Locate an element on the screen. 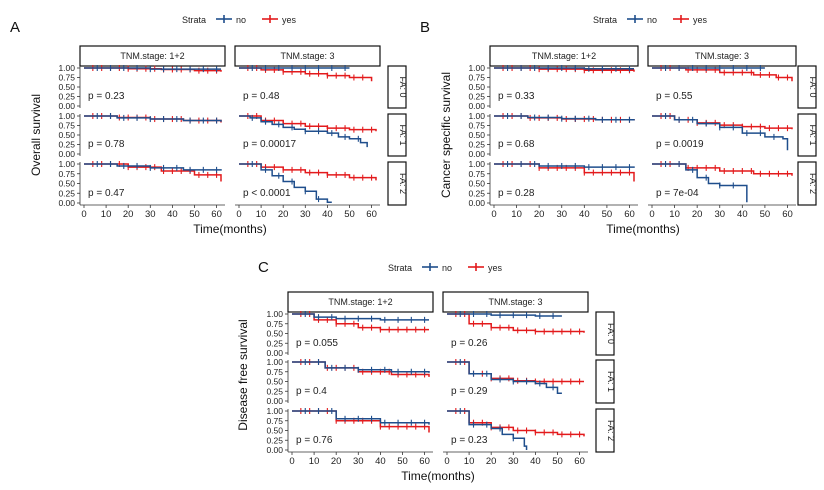  legend-label-yes: yes is located at coordinates (700, 20).